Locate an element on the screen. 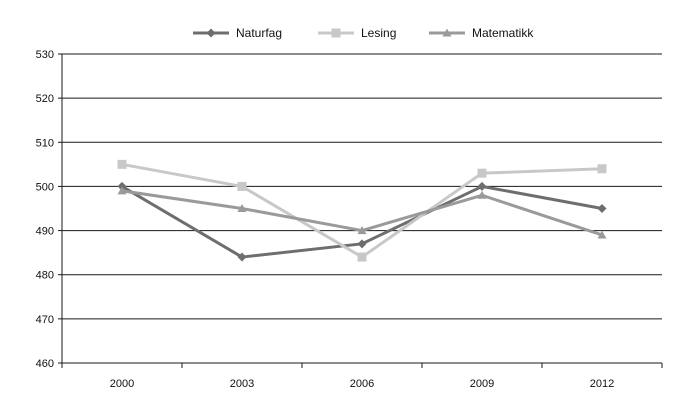  y-tick-label: 470 is located at coordinates (45, 320).